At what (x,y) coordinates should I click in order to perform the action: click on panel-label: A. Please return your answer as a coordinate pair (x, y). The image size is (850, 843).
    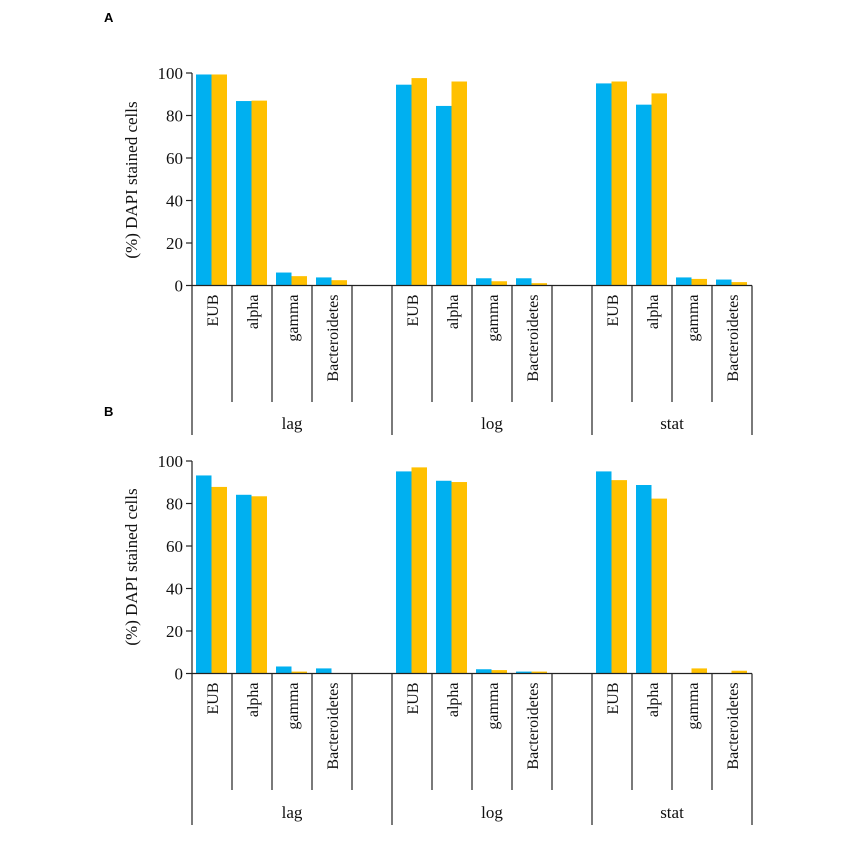
    Looking at the image, I should click on (109, 17).